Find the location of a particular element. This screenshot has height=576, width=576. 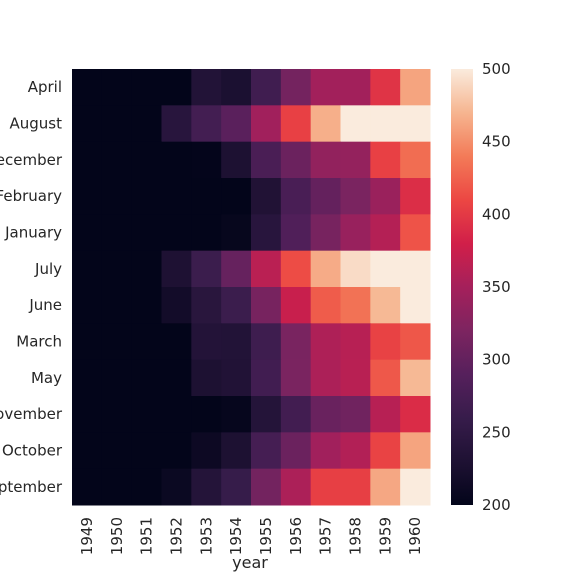

x-tick-label: 1957 is located at coordinates (326, 536).